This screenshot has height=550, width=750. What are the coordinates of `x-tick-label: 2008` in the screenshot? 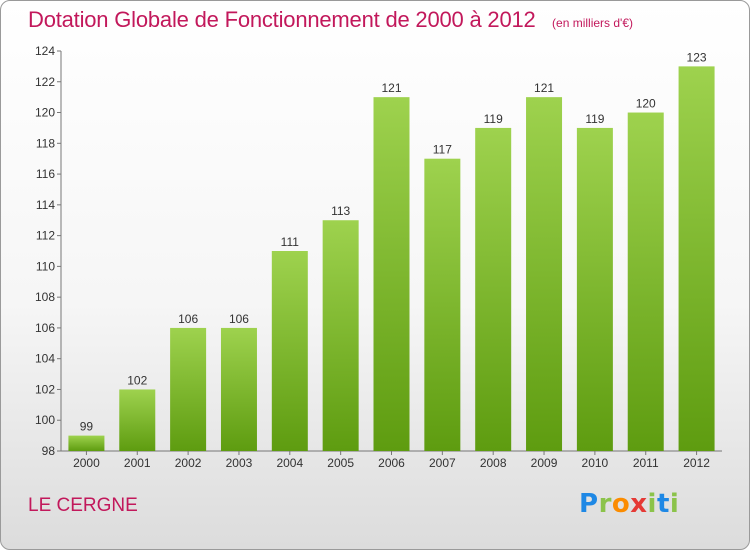 It's located at (493, 463).